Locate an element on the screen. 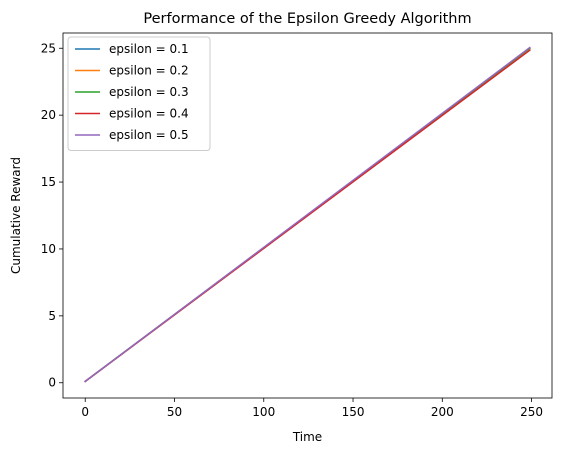  y-tick-label: 10 is located at coordinates (48, 249).